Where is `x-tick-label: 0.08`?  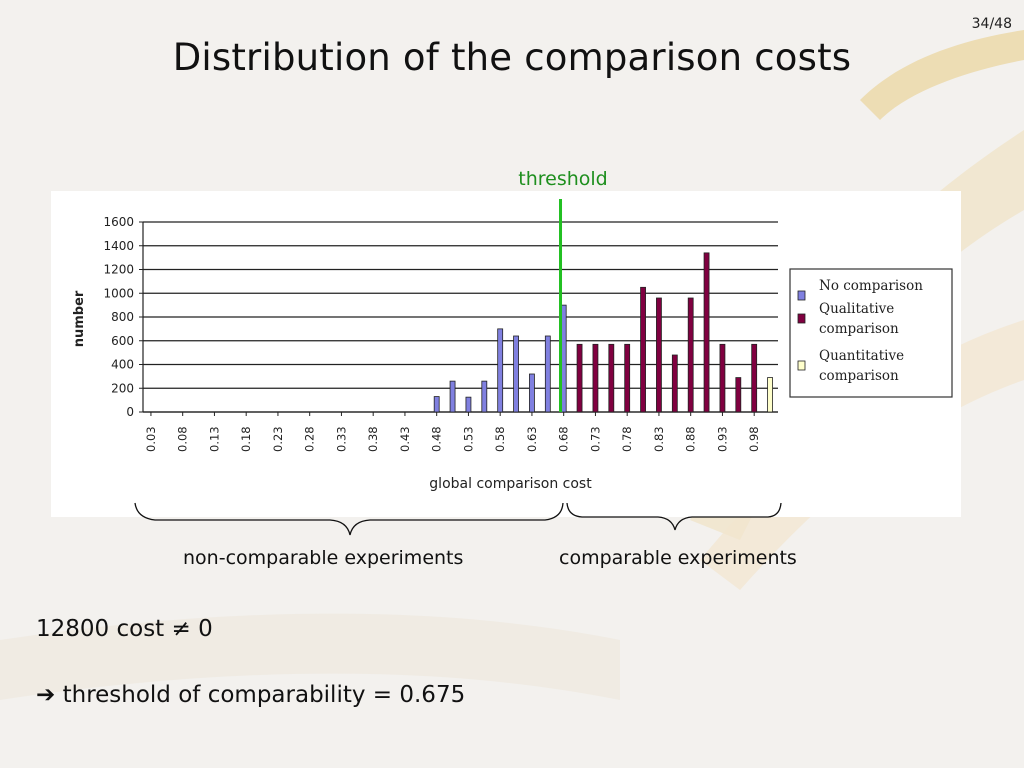
x-tick-label: 0.08 is located at coordinates (183, 439).